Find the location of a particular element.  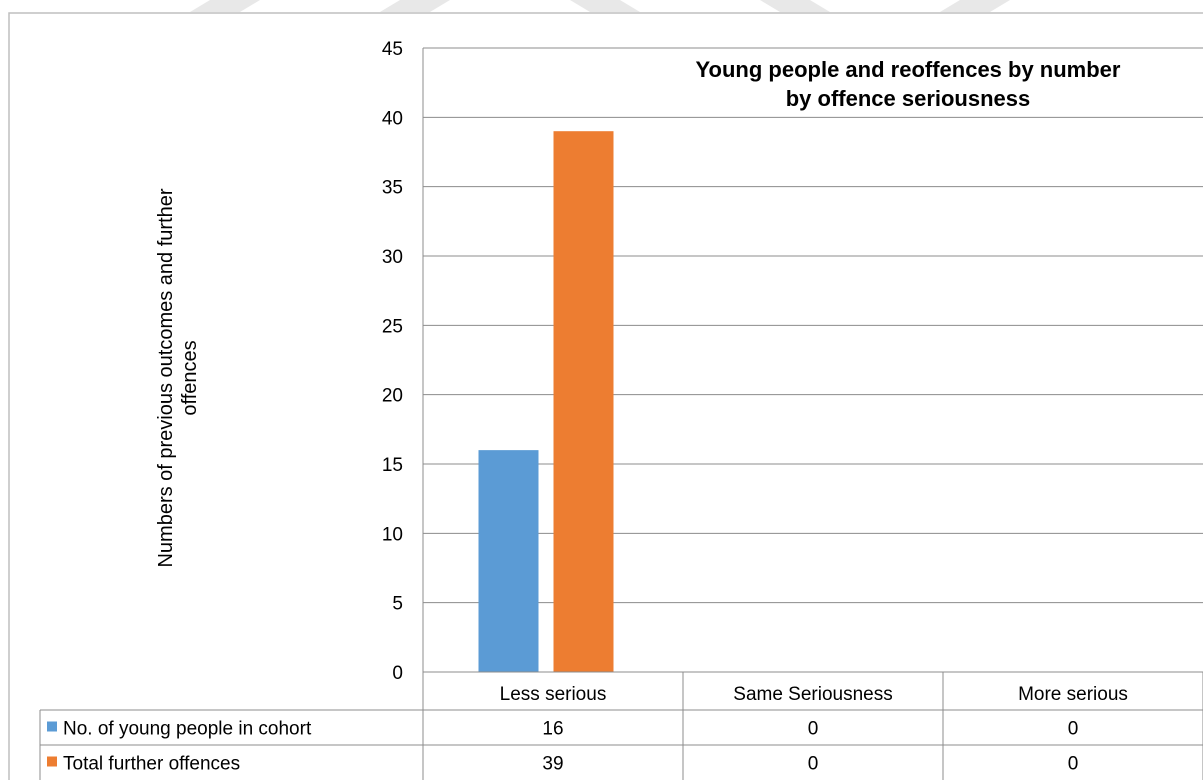

chart-title-line: Young people and reoffences by number is located at coordinates (908, 69).